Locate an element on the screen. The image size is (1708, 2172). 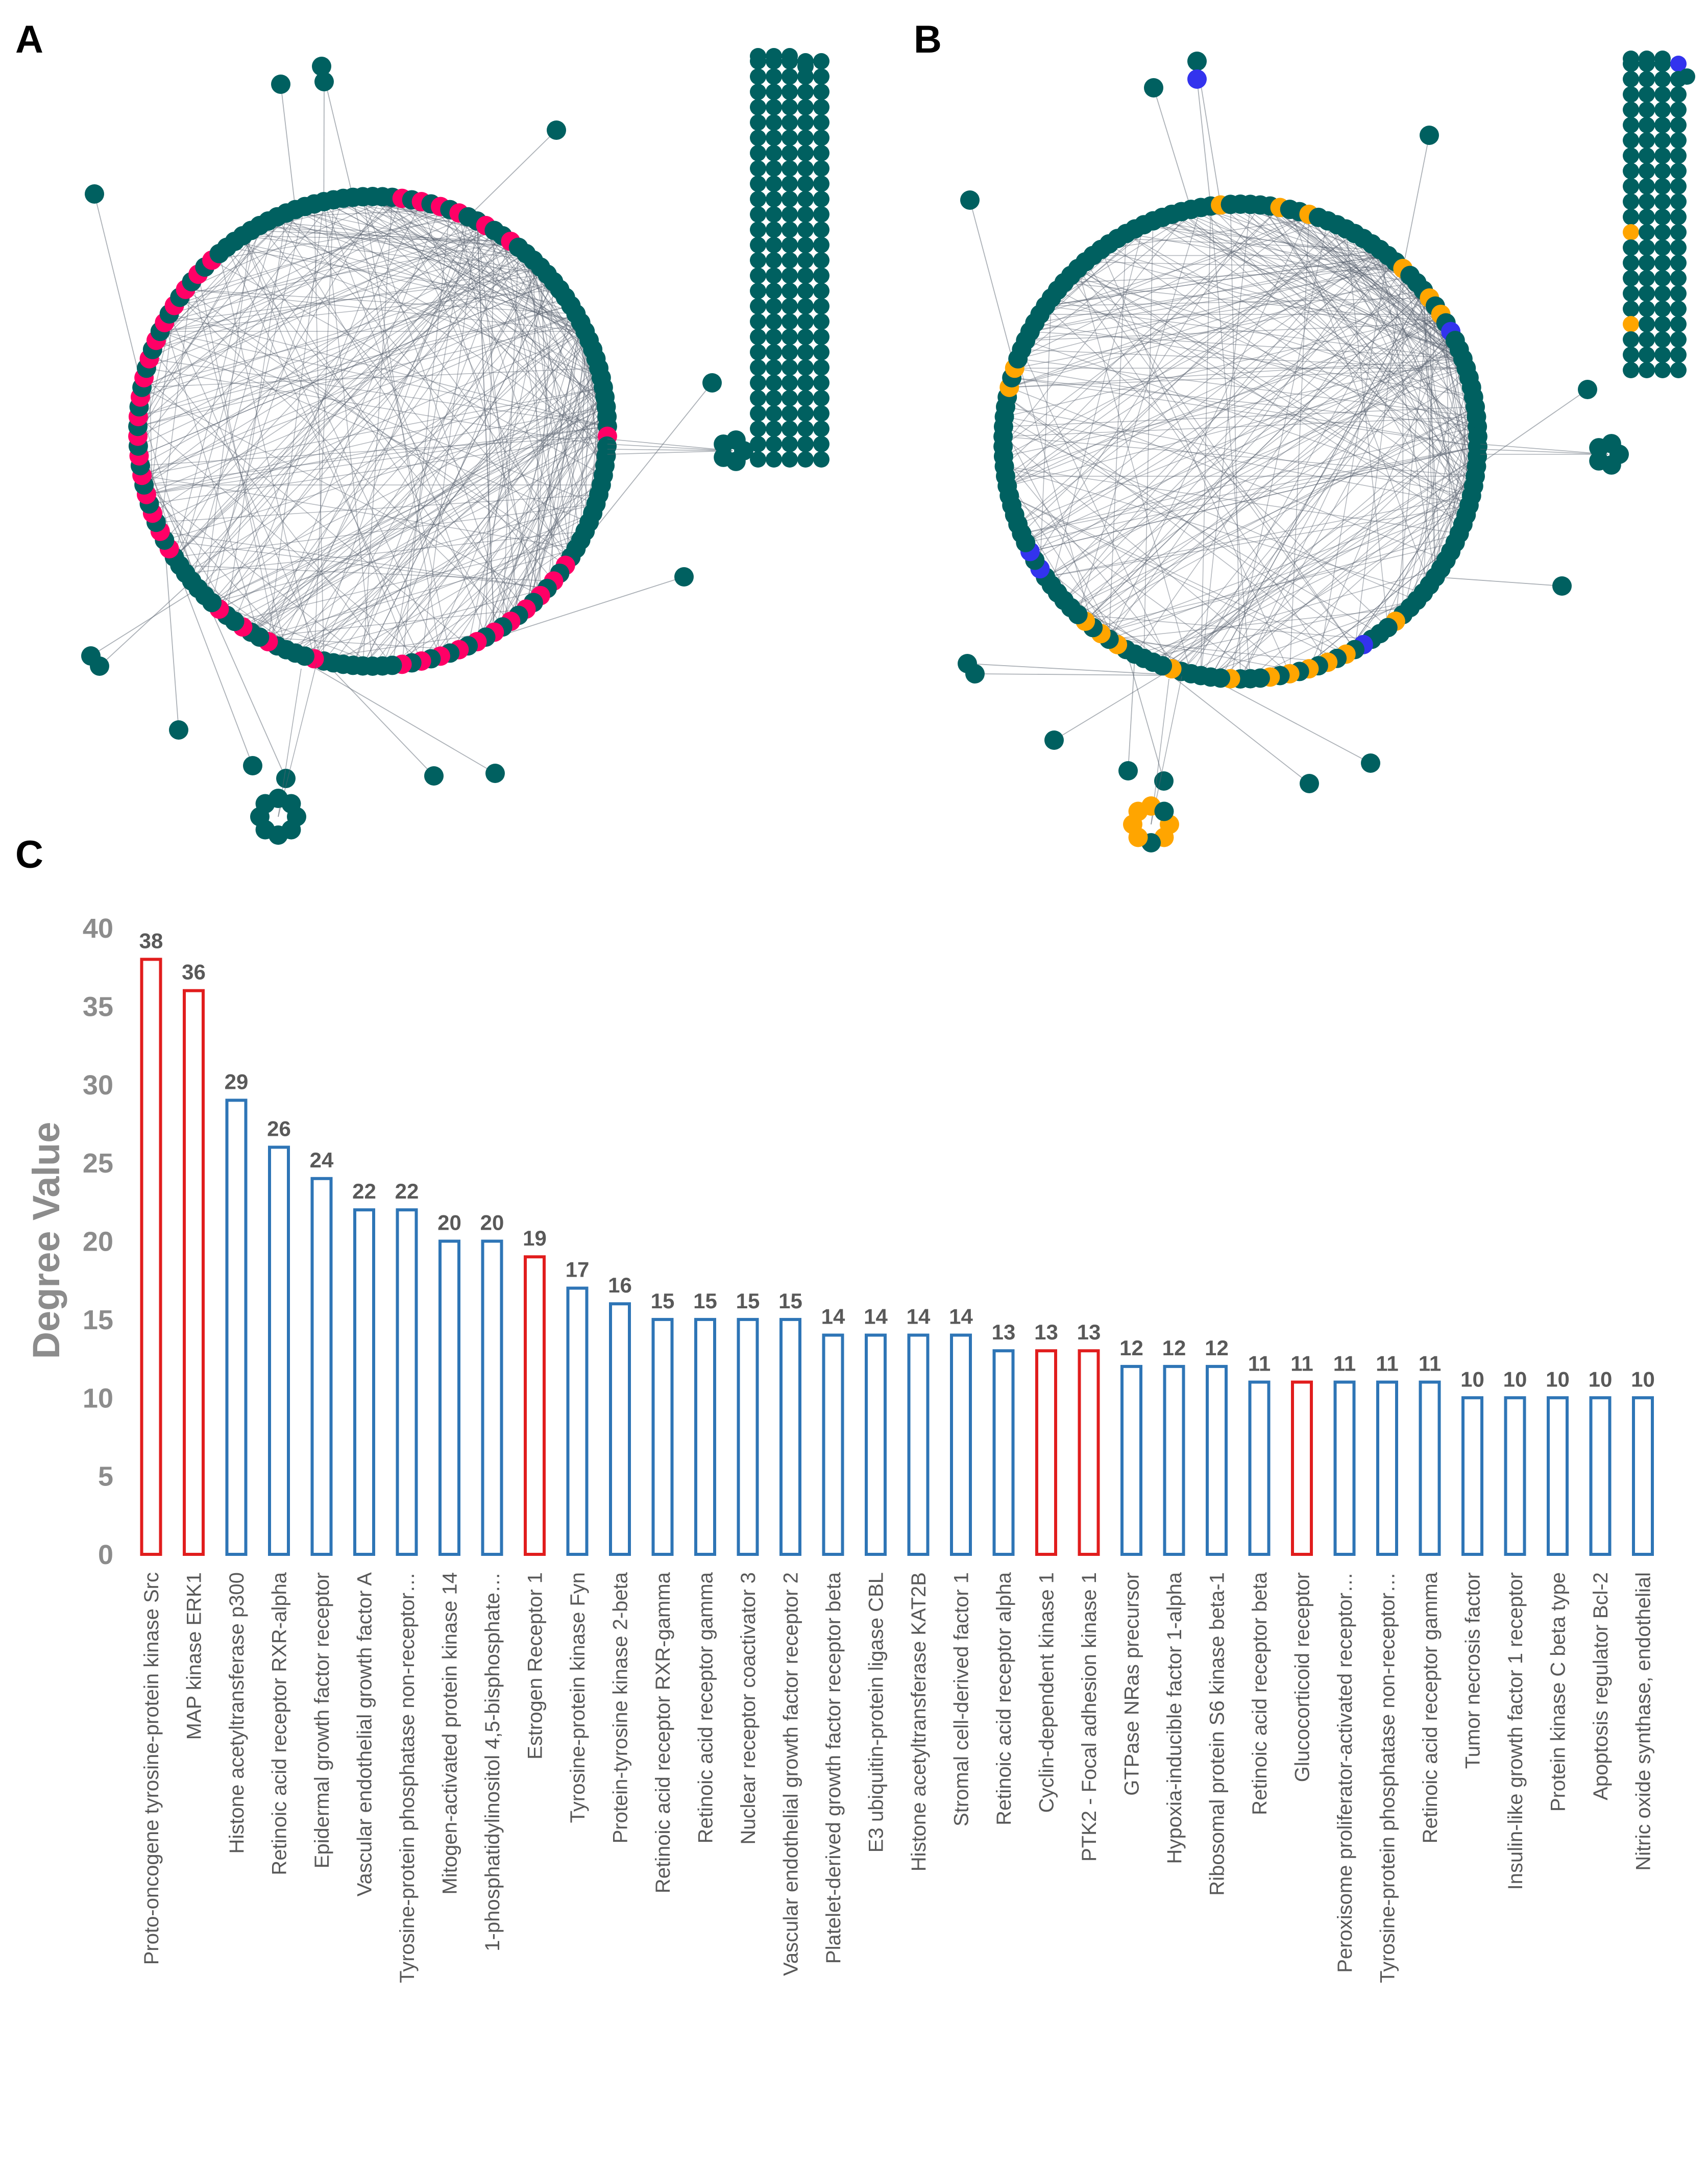
y-axis-label: Degree Value is located at coordinates (46, 1241).